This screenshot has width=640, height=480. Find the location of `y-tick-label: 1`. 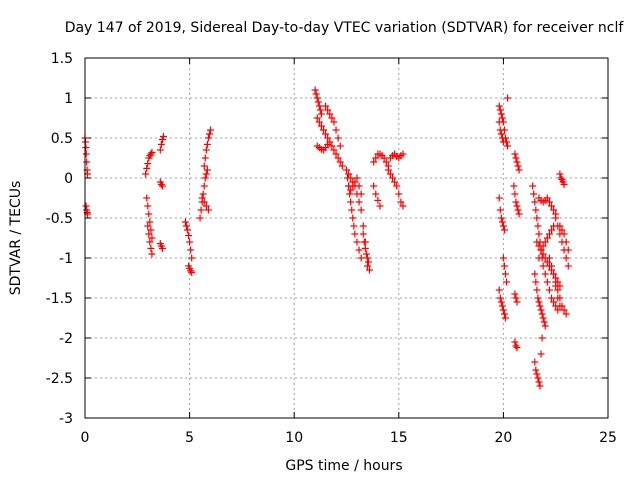

y-tick-label: 1 is located at coordinates (68, 99).